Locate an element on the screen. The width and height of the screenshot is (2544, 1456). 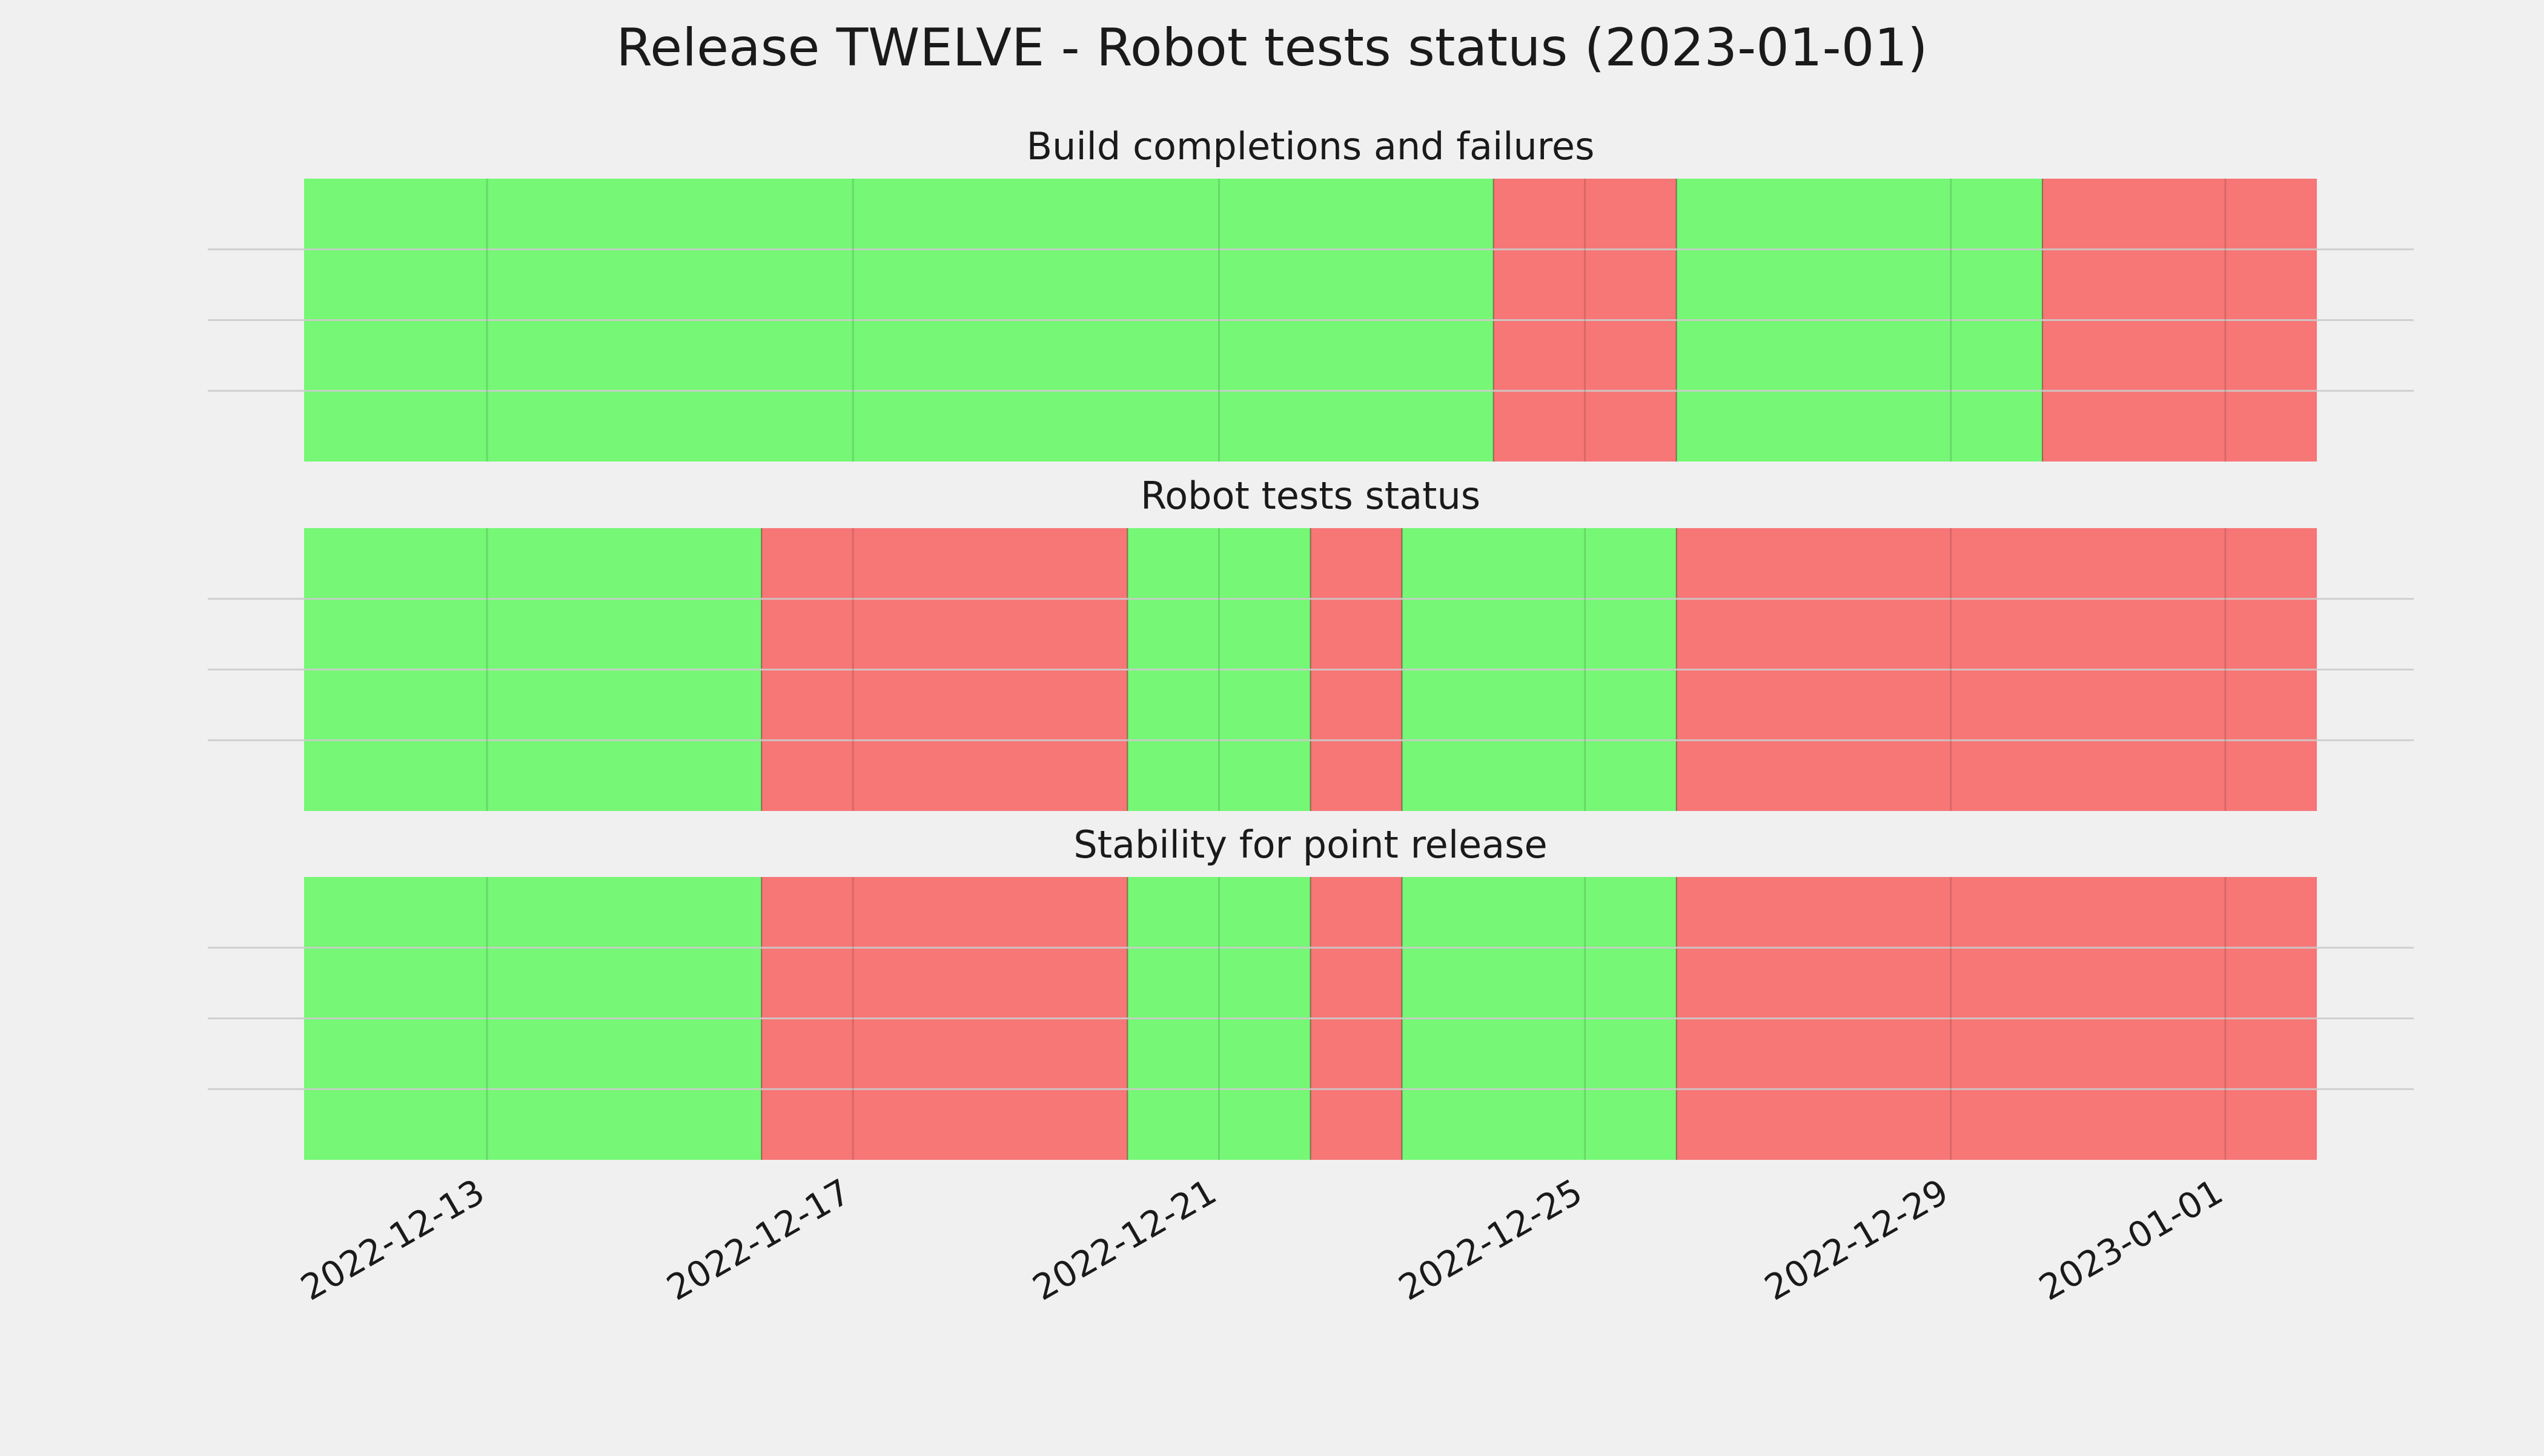
panel-title: Robot tests status is located at coordinates (1311, 496).